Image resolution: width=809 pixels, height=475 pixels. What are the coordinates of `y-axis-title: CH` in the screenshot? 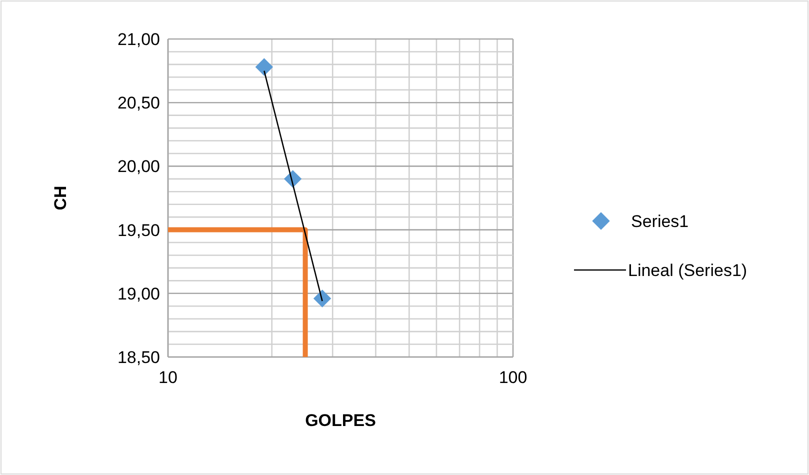 It's located at (60, 198).